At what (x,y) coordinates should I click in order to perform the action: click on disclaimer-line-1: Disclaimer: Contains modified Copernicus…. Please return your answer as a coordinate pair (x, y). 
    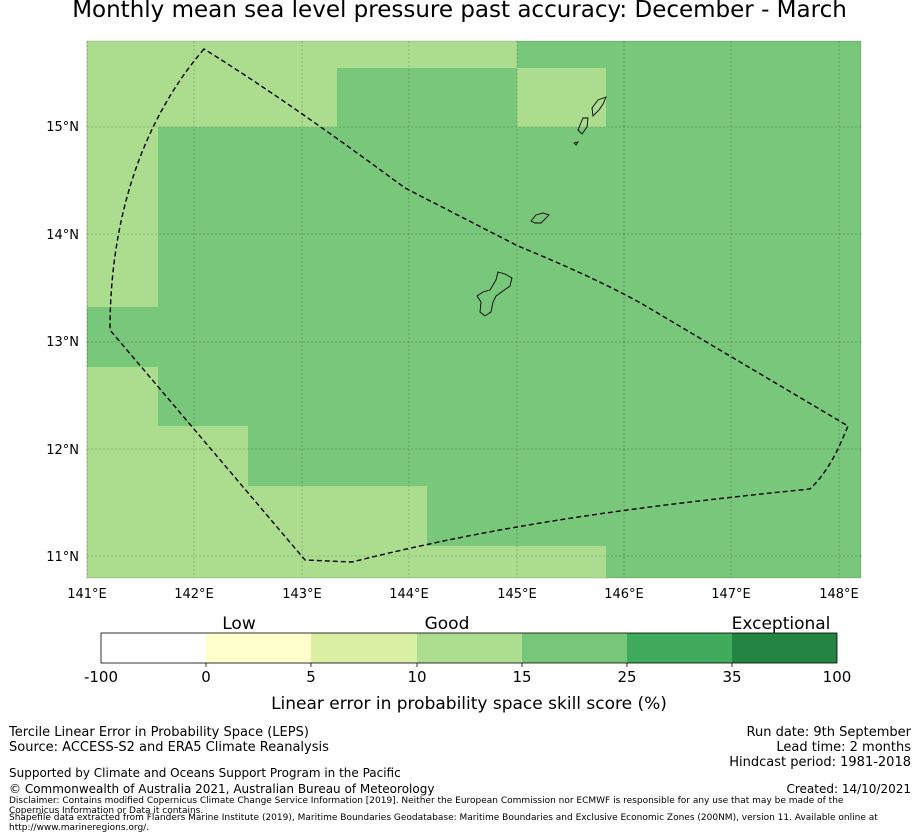
    Looking at the image, I should click on (426, 801).